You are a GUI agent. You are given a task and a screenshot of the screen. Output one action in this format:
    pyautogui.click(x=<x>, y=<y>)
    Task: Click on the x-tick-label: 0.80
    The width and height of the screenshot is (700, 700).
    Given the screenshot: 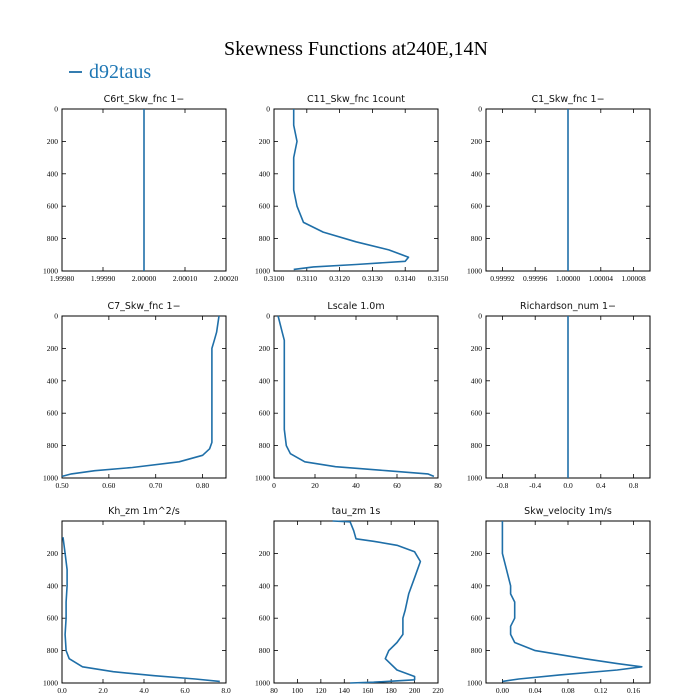 What is the action you would take?
    pyautogui.click(x=202, y=485)
    